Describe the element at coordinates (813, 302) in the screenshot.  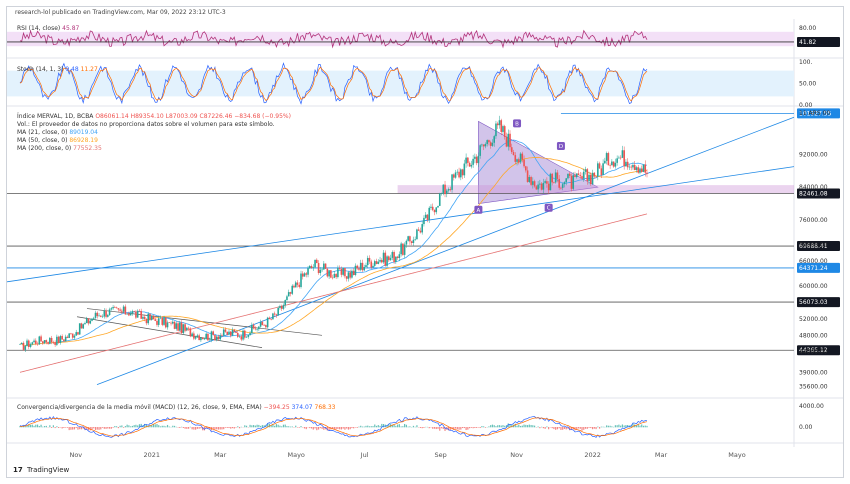
I see `price-level-badge-4: 56073.03` at that location.